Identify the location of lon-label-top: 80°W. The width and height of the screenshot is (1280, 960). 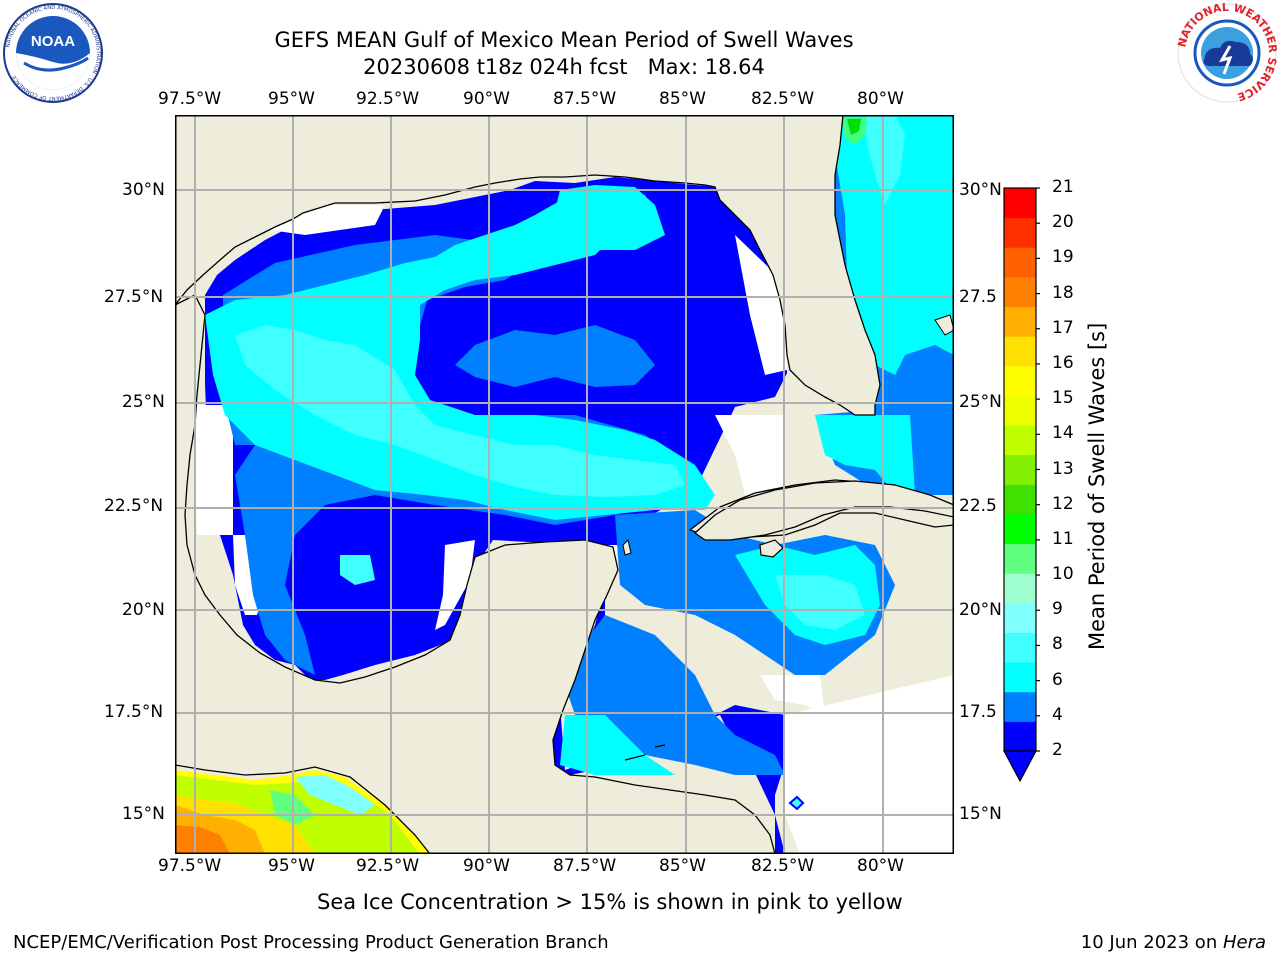
(880, 99).